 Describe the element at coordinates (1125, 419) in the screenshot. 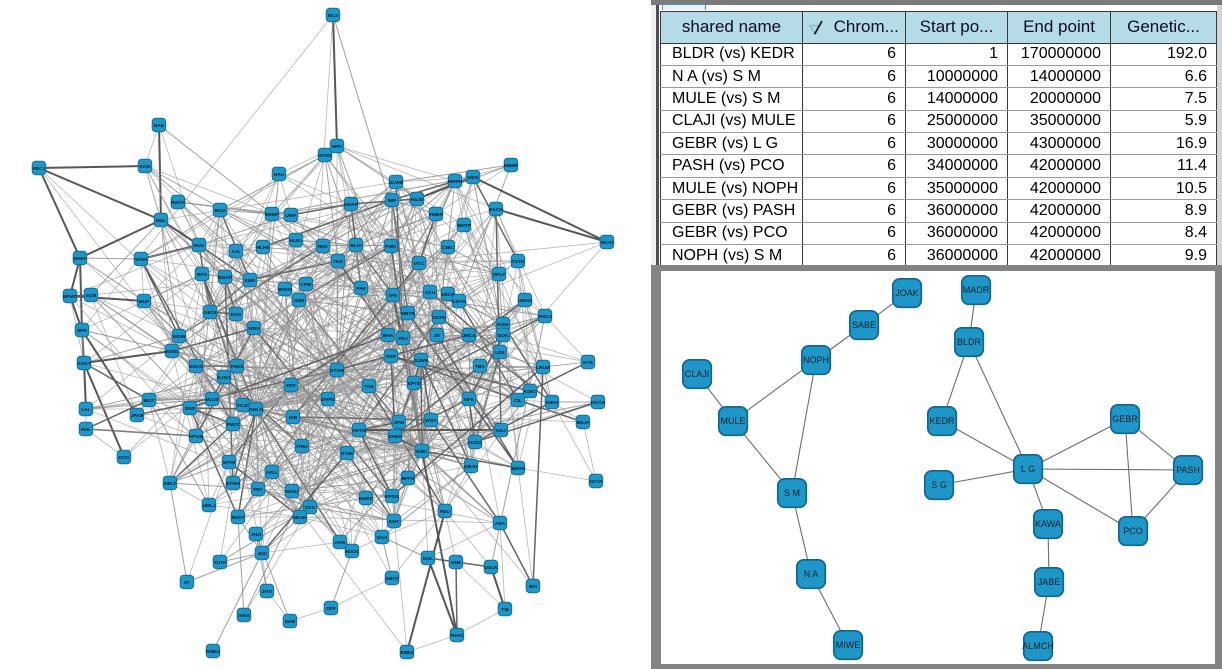

I see `svg-text: GEBR` at that location.